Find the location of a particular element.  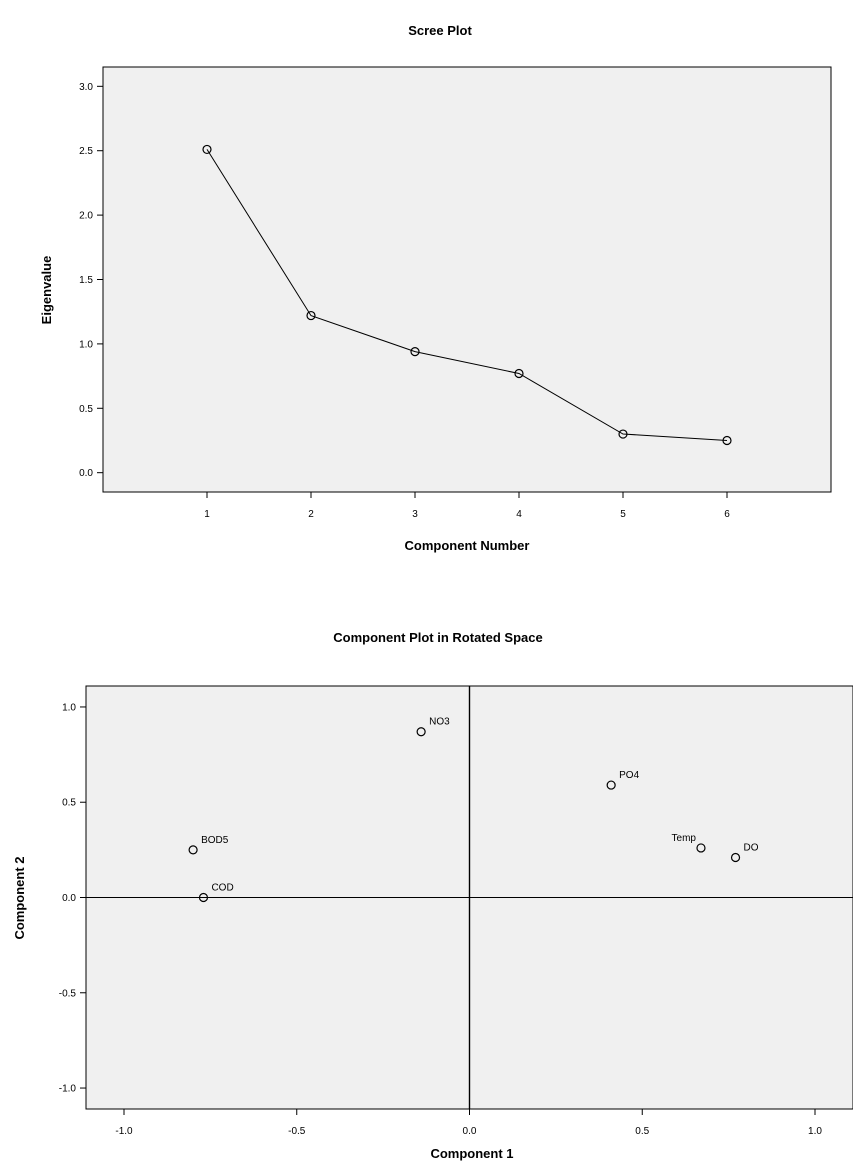

component-y-tick-label: 0.0 is located at coordinates (69, 898).